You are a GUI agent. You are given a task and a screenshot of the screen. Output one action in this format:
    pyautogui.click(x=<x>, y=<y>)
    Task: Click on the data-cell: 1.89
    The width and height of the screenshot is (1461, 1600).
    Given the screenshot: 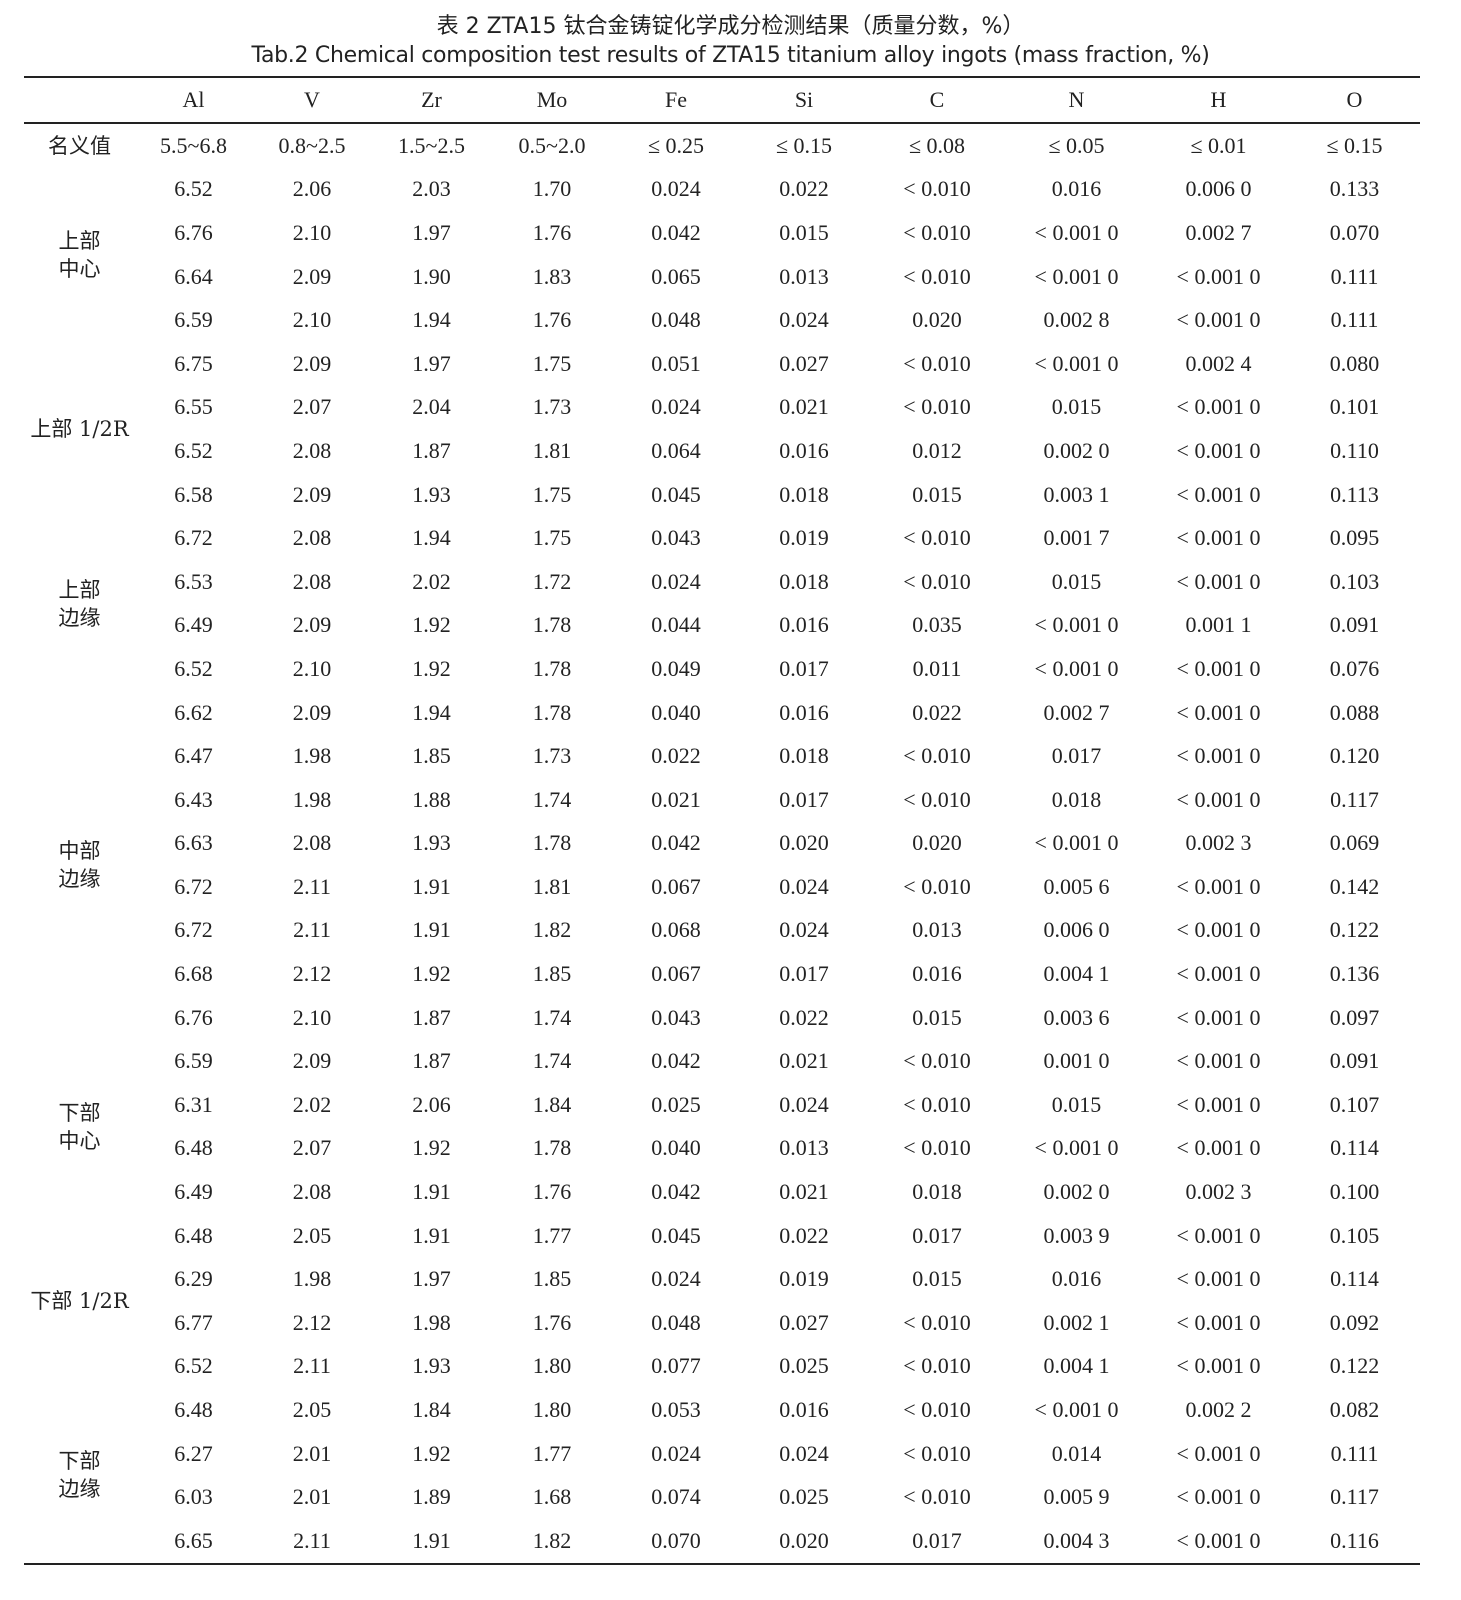 What is the action you would take?
    pyautogui.click(x=431, y=1497)
    